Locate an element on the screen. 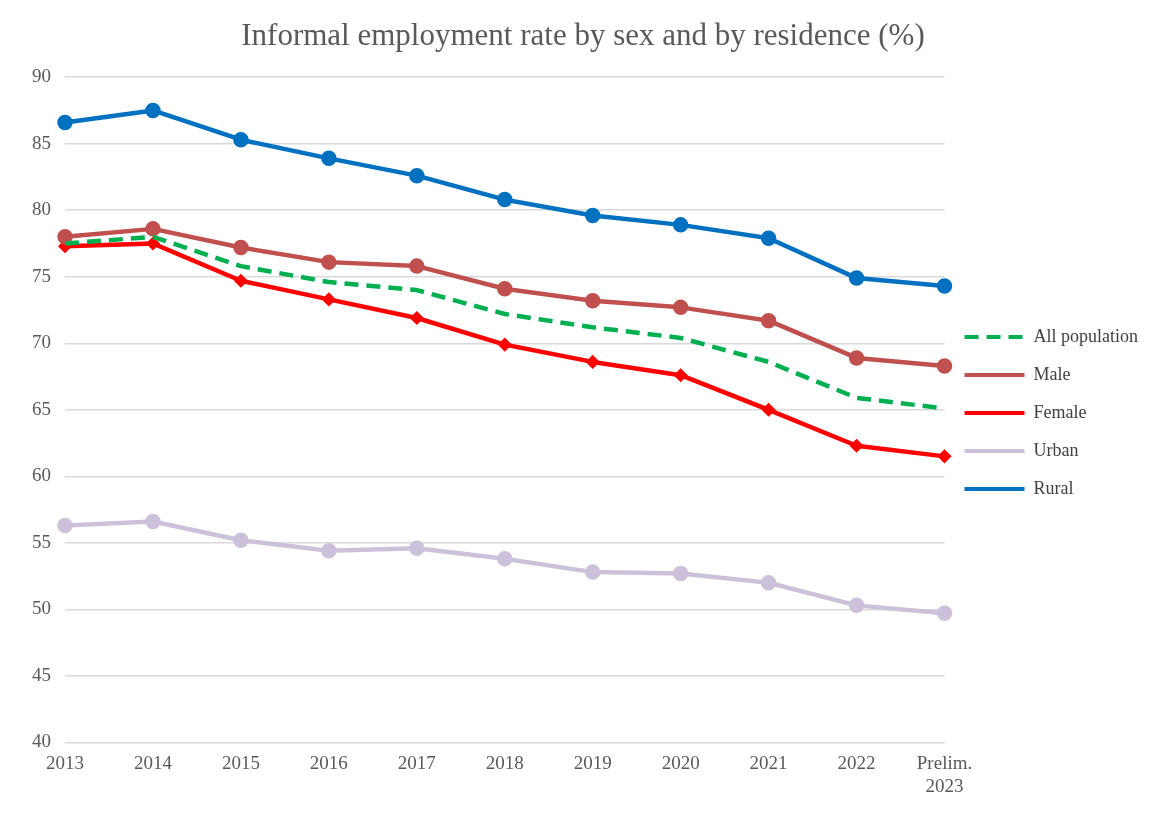 This screenshot has height=829, width=1171. y-tick-label: 45 is located at coordinates (41, 674).